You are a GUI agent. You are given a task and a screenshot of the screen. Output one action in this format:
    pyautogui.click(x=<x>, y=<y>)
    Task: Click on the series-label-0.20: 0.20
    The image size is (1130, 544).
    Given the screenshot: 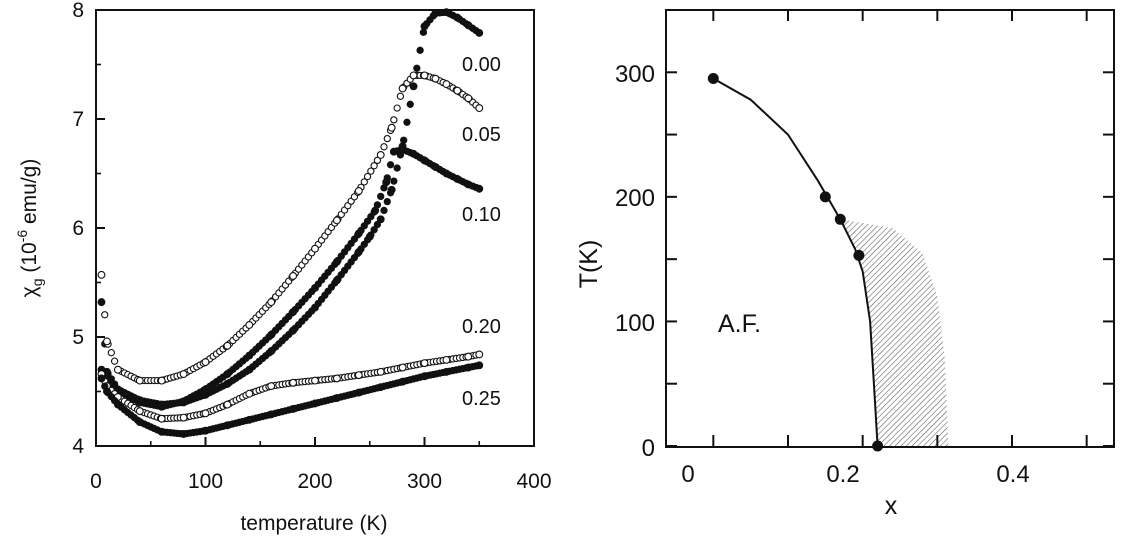 What is the action you would take?
    pyautogui.click(x=481, y=327)
    